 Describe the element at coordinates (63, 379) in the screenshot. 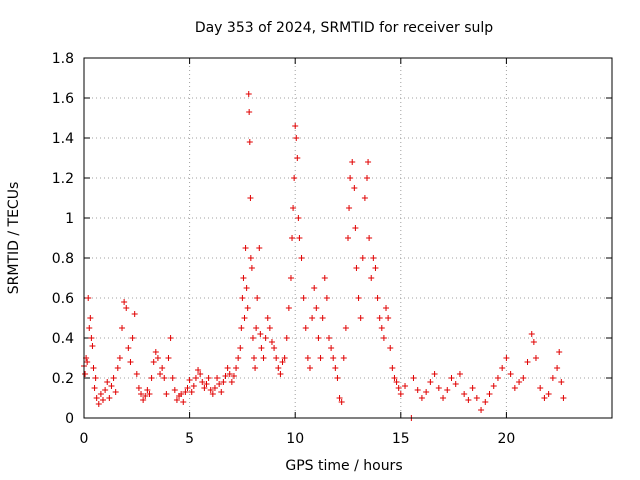

I see `y-tick-label: 0.2` at that location.